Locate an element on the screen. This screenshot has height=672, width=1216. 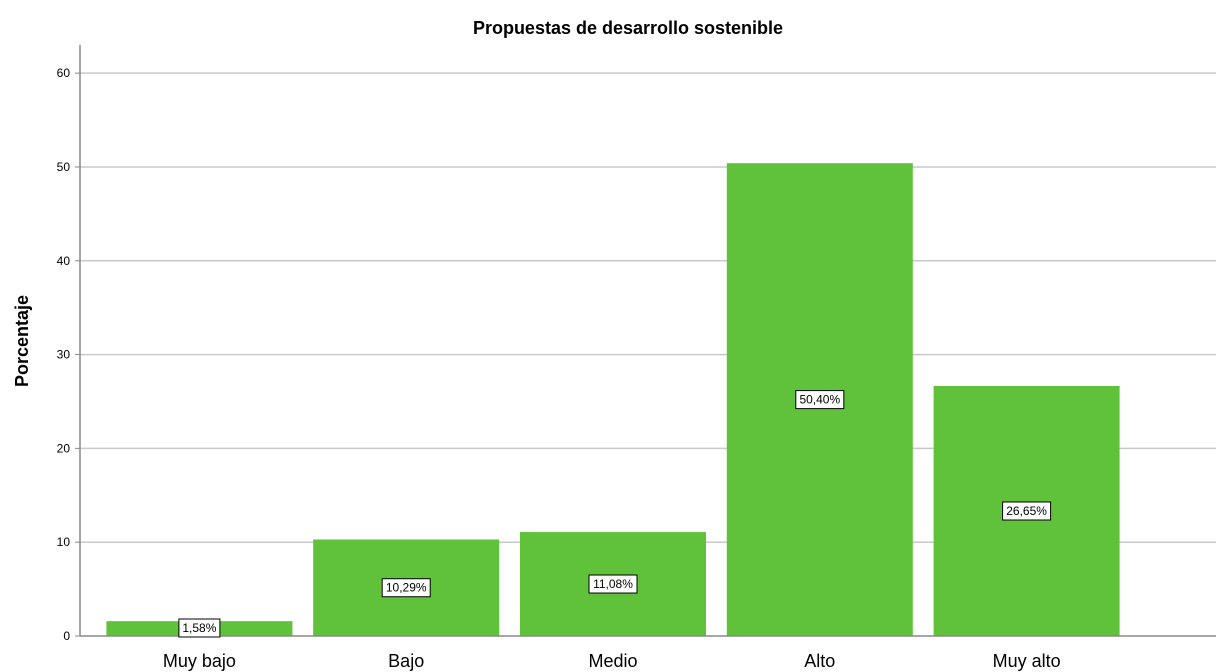
x-category-label: Bajo is located at coordinates (406, 661).